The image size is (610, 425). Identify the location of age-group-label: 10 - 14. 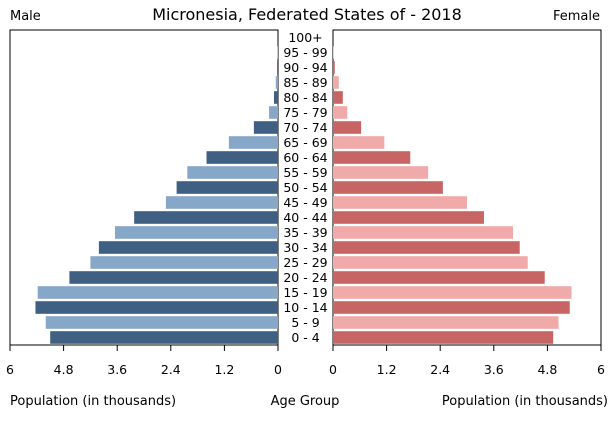
(305, 307).